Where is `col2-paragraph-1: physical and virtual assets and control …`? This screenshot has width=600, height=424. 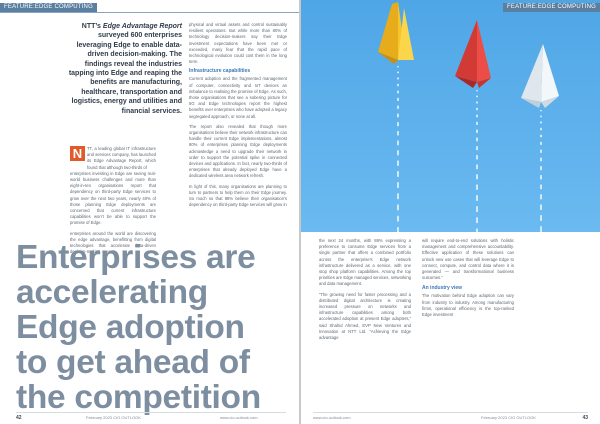 col2-paragraph-1: physical and virtual assets and control … is located at coordinates (238, 43).